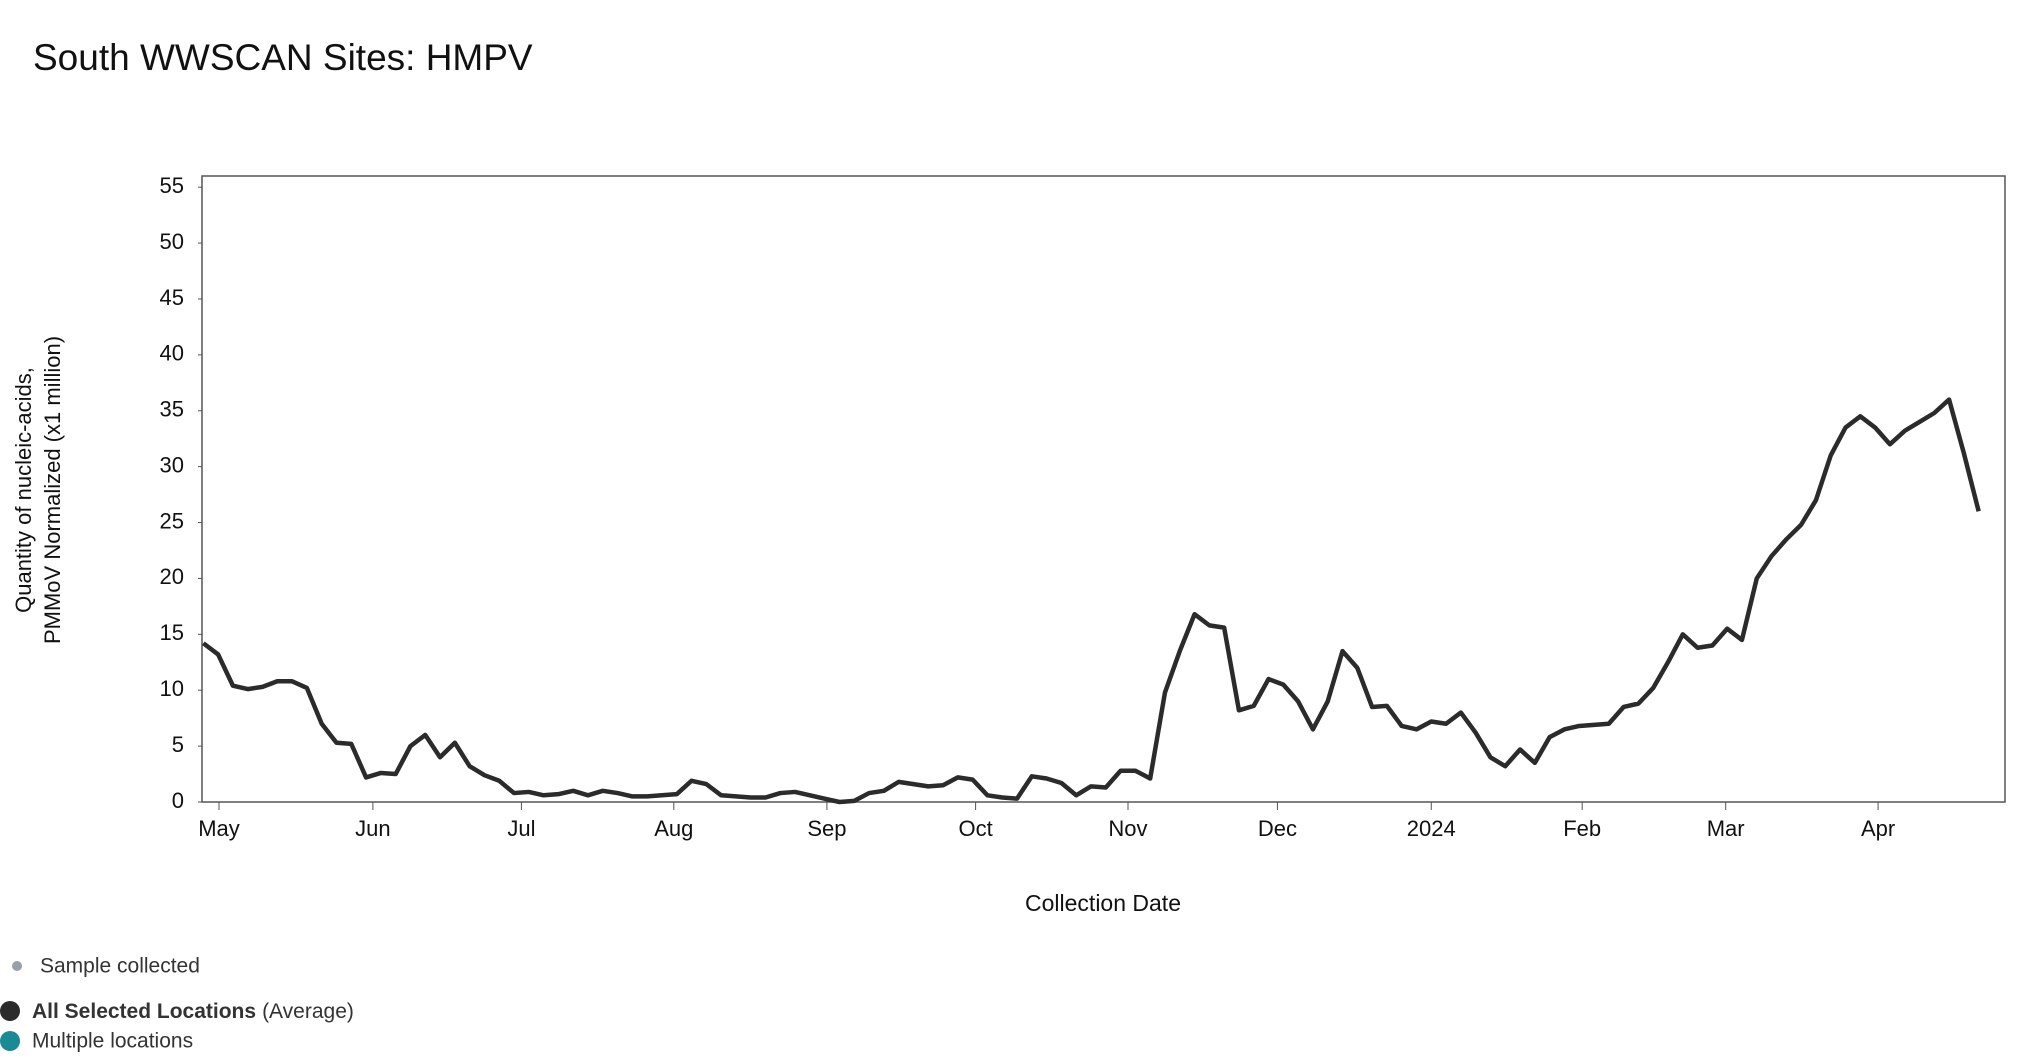 The height and width of the screenshot is (1060, 2022). I want to click on x-tick-label: Aug, so click(673, 828).